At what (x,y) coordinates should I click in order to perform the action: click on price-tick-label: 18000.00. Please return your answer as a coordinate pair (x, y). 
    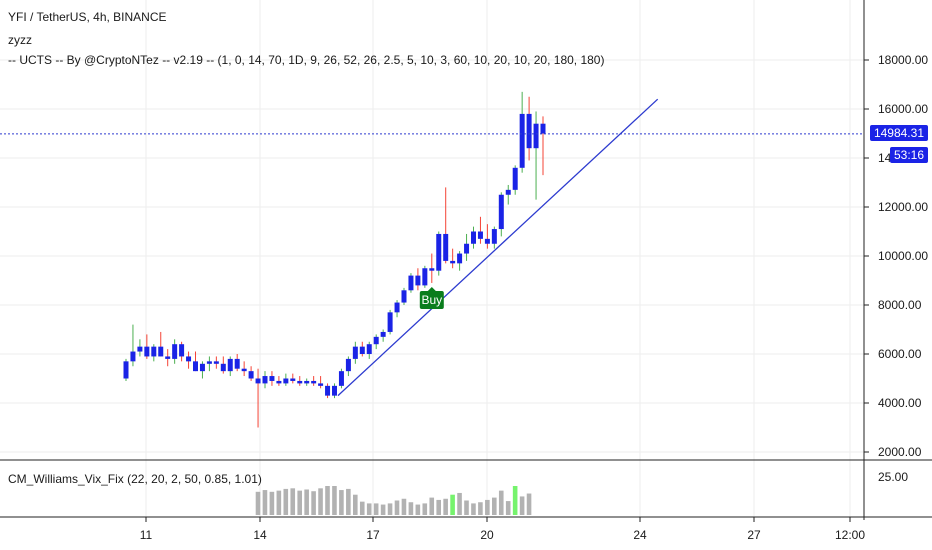
    Looking at the image, I should click on (903, 60).